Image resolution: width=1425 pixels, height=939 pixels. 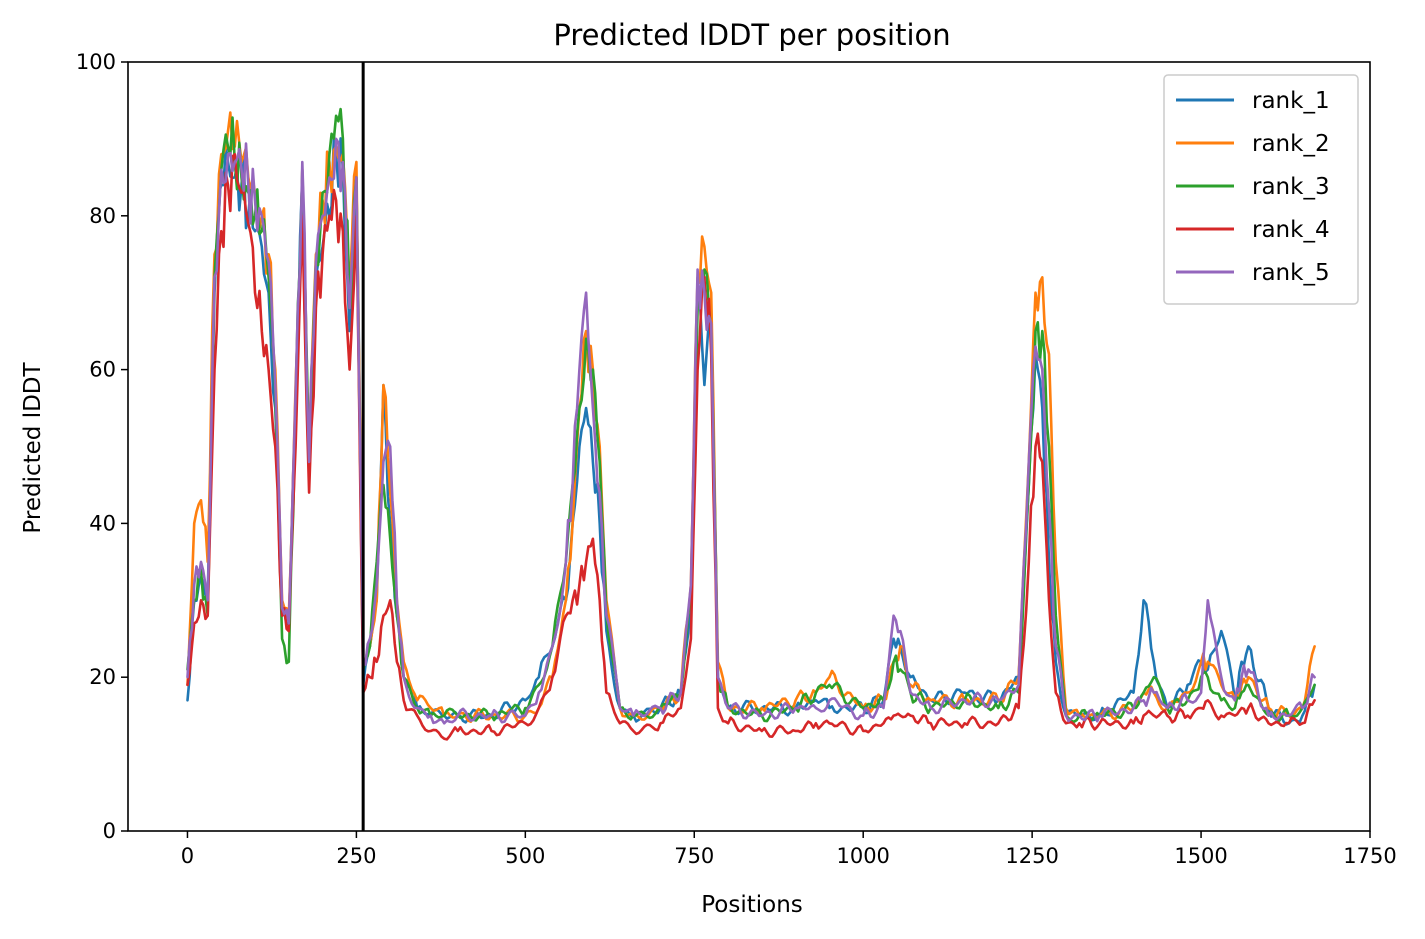 I want to click on y-axis: 0 20 40 60 80 100, so click(x=102, y=446).